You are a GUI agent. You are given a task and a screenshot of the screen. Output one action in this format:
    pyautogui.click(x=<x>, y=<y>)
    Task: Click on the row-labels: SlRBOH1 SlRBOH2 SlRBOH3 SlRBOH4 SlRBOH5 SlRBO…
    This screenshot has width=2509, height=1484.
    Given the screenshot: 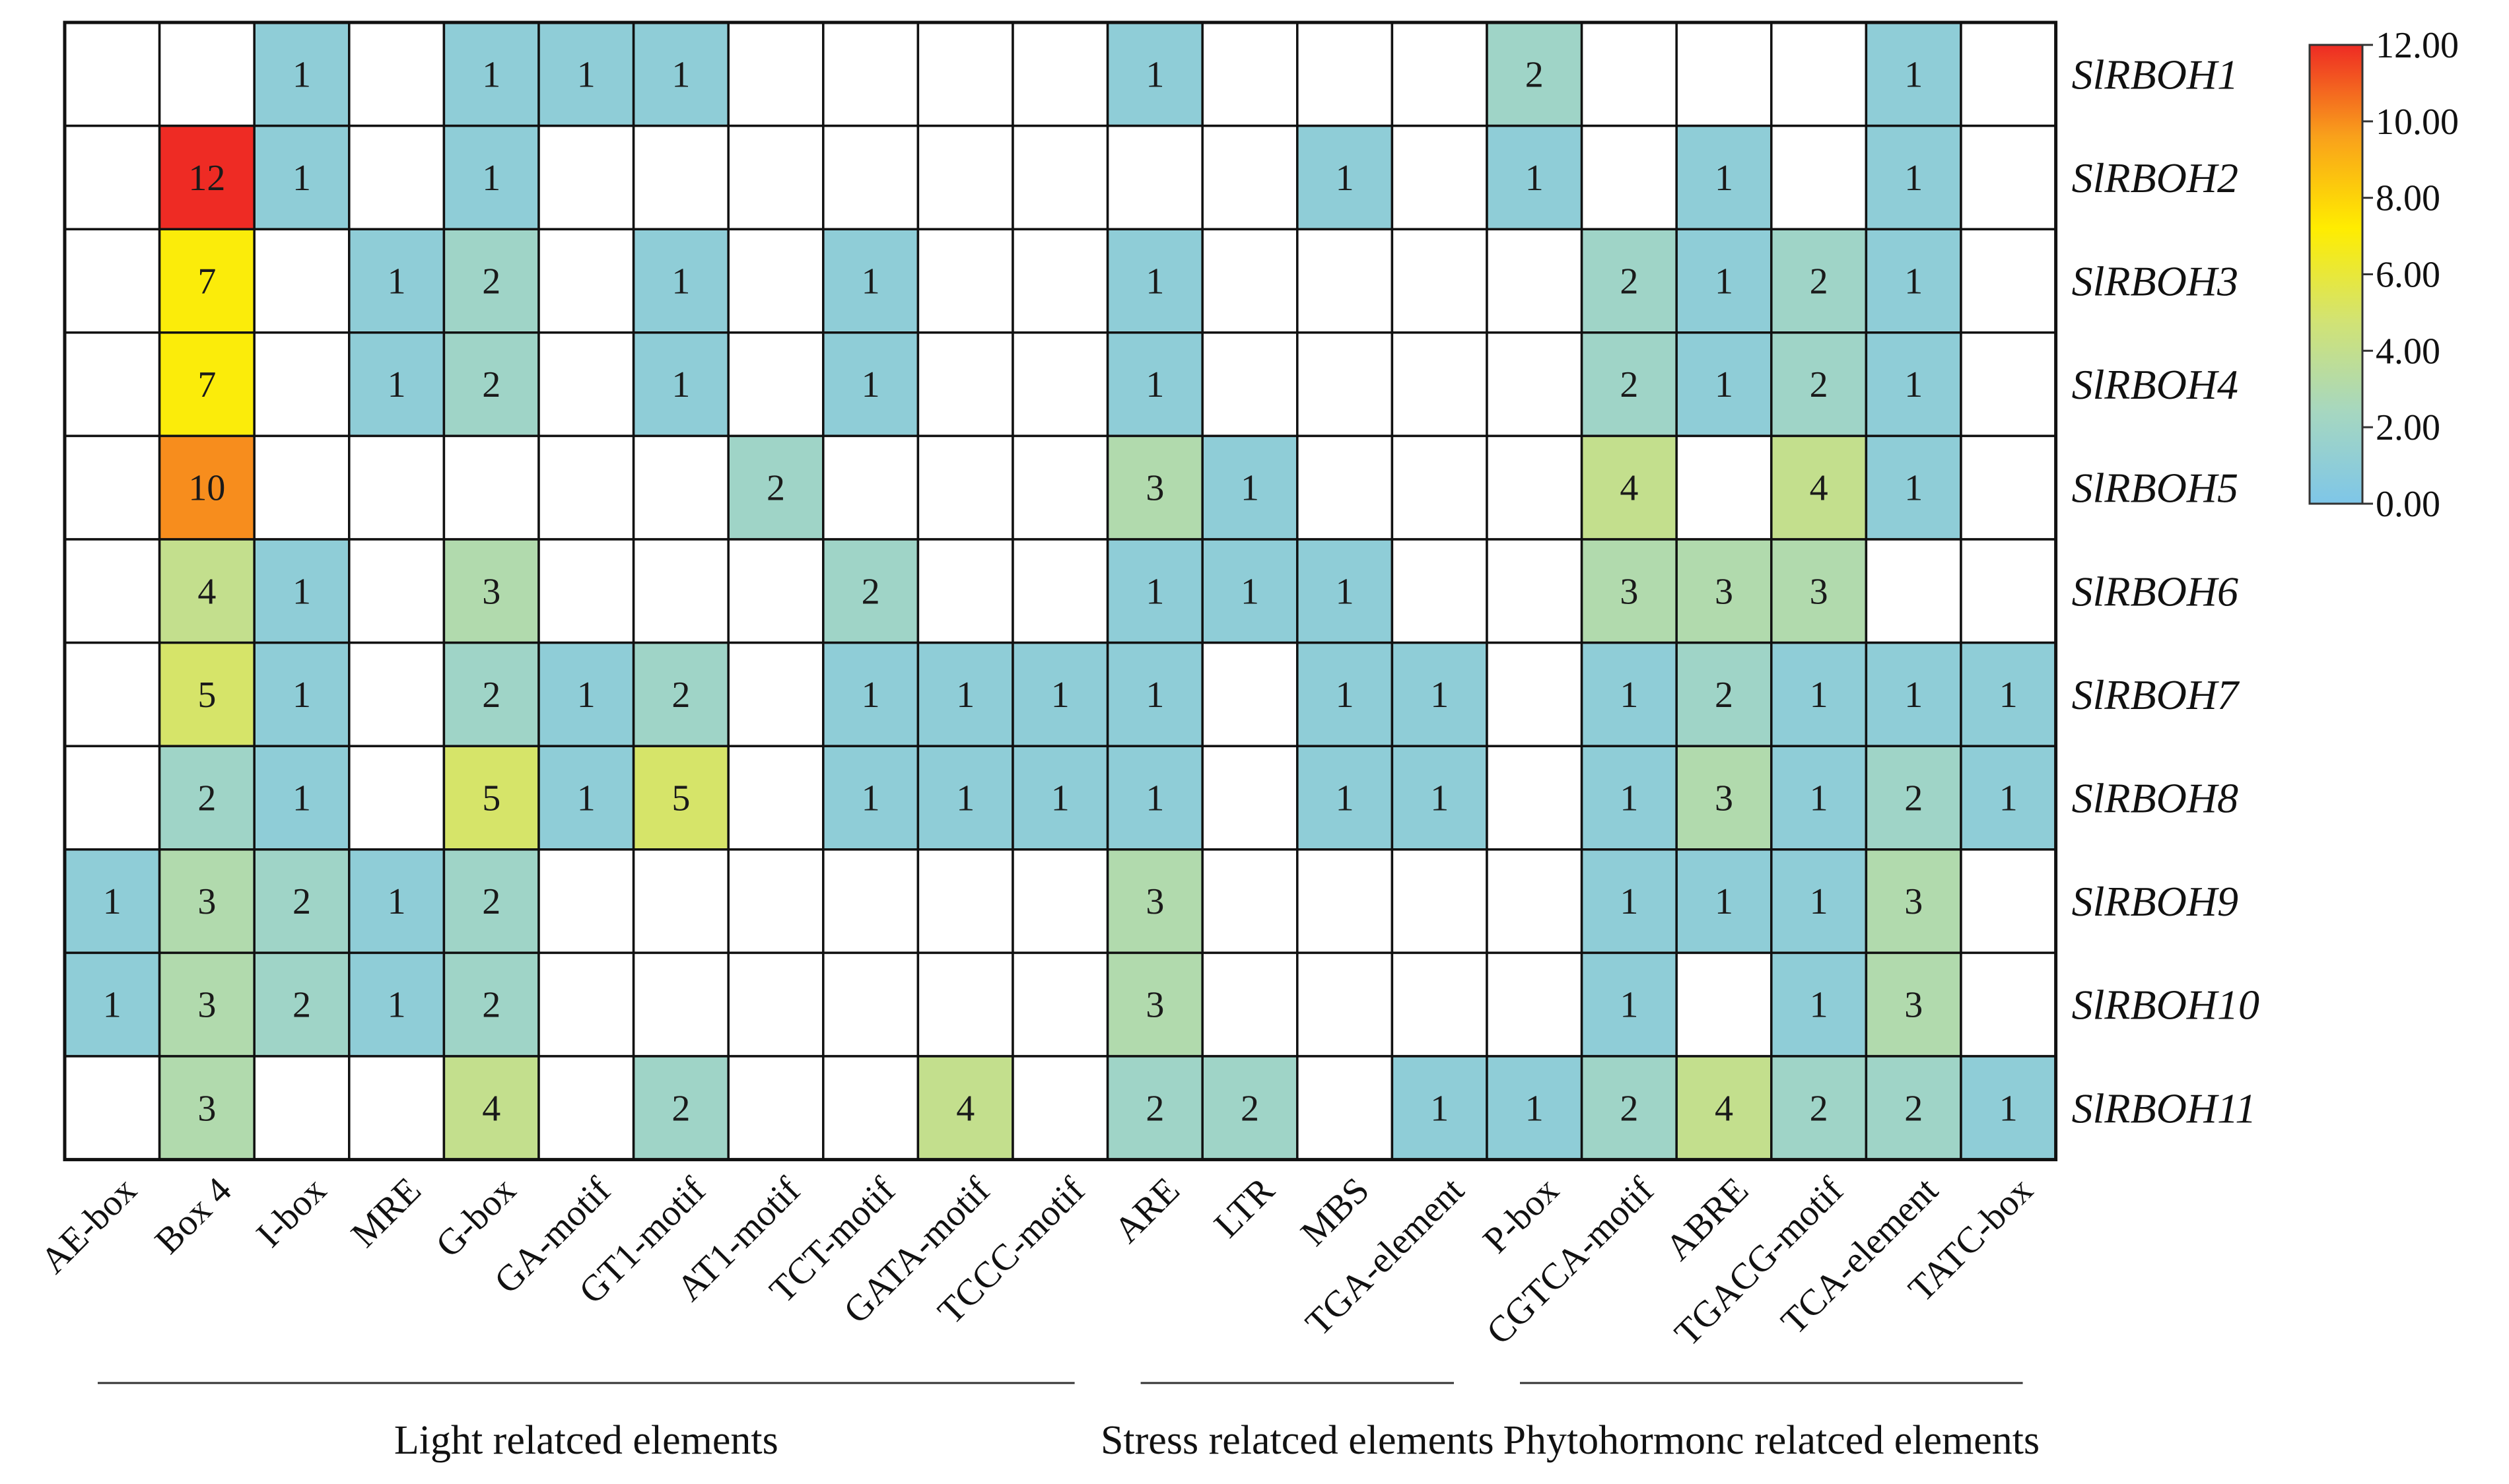 What is the action you would take?
    pyautogui.click(x=2165, y=591)
    